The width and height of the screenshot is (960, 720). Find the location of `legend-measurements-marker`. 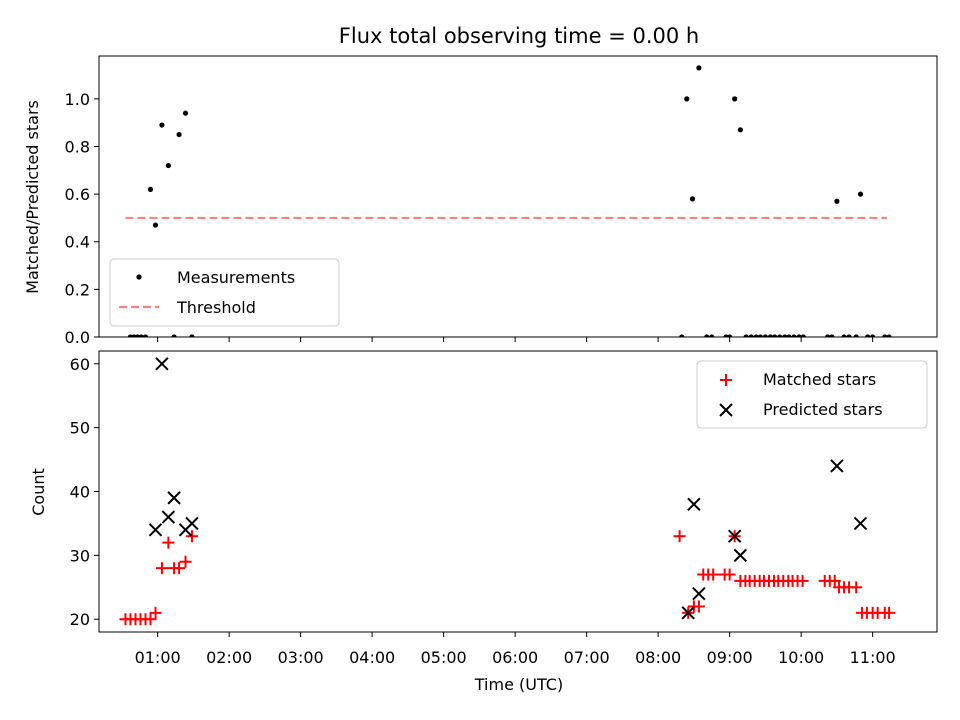

legend-measurements-marker is located at coordinates (139, 277).